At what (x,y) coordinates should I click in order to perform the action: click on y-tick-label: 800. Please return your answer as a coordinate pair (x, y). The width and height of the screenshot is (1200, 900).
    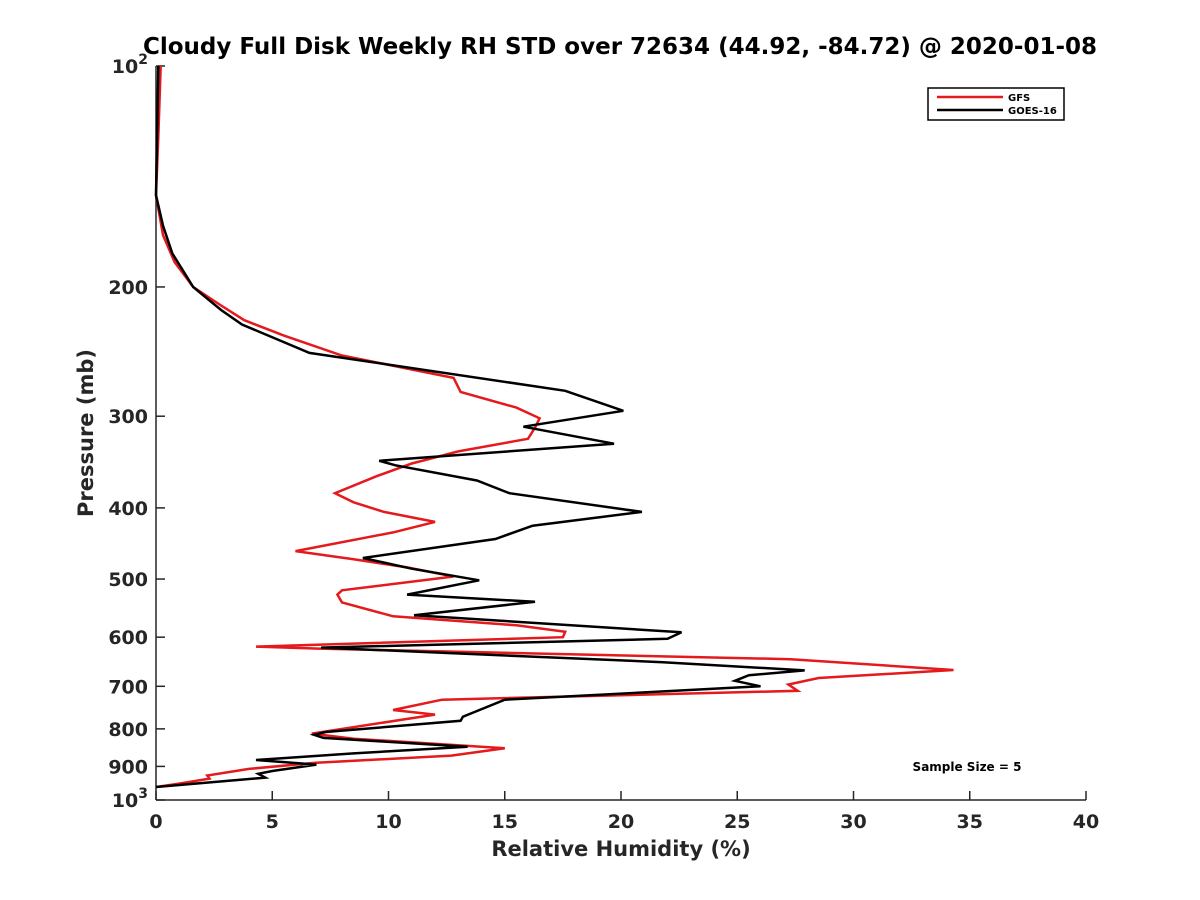
    Looking at the image, I should click on (128, 730).